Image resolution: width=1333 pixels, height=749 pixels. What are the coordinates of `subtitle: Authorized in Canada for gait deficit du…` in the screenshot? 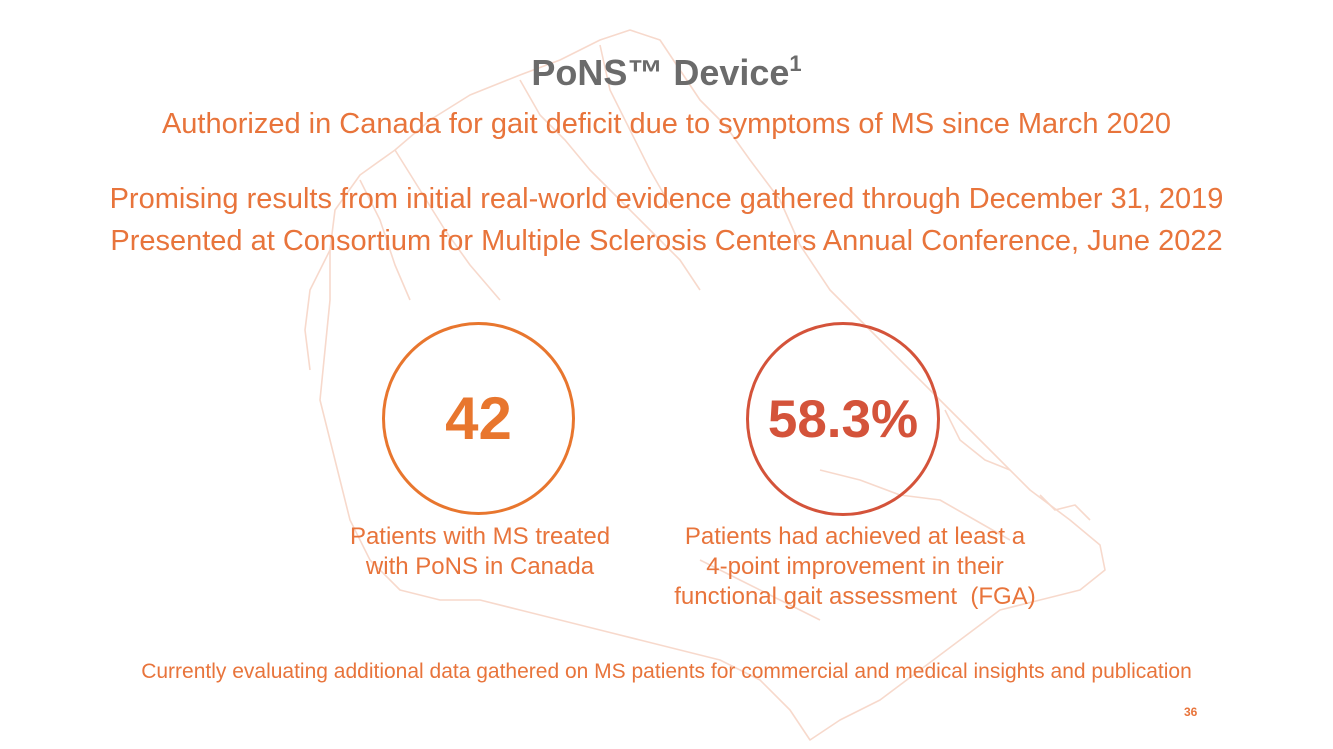 It's located at (666, 124).